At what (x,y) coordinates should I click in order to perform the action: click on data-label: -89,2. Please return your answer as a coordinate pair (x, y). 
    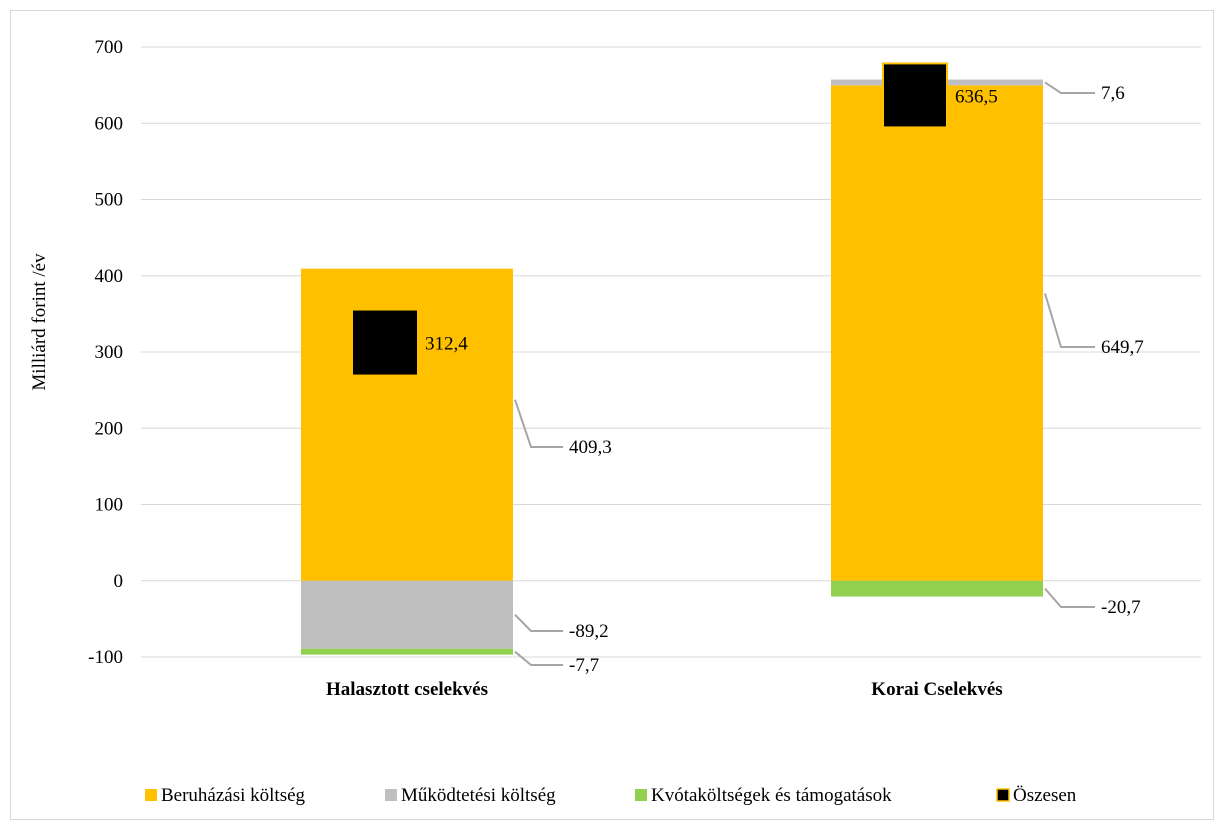
    Looking at the image, I should click on (589, 631).